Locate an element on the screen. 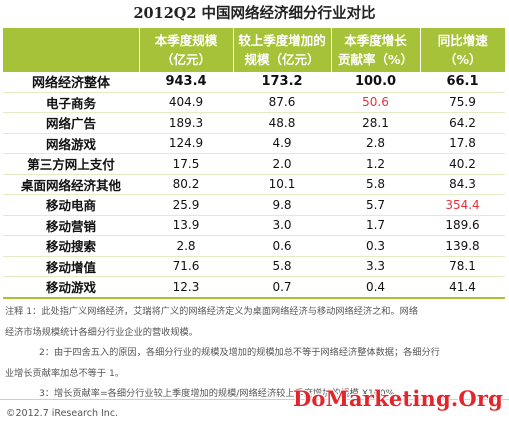 This screenshot has height=430, width=509. page-title: 2012Q2 中国网络经济细分行业对比 is located at coordinates (254, 13).